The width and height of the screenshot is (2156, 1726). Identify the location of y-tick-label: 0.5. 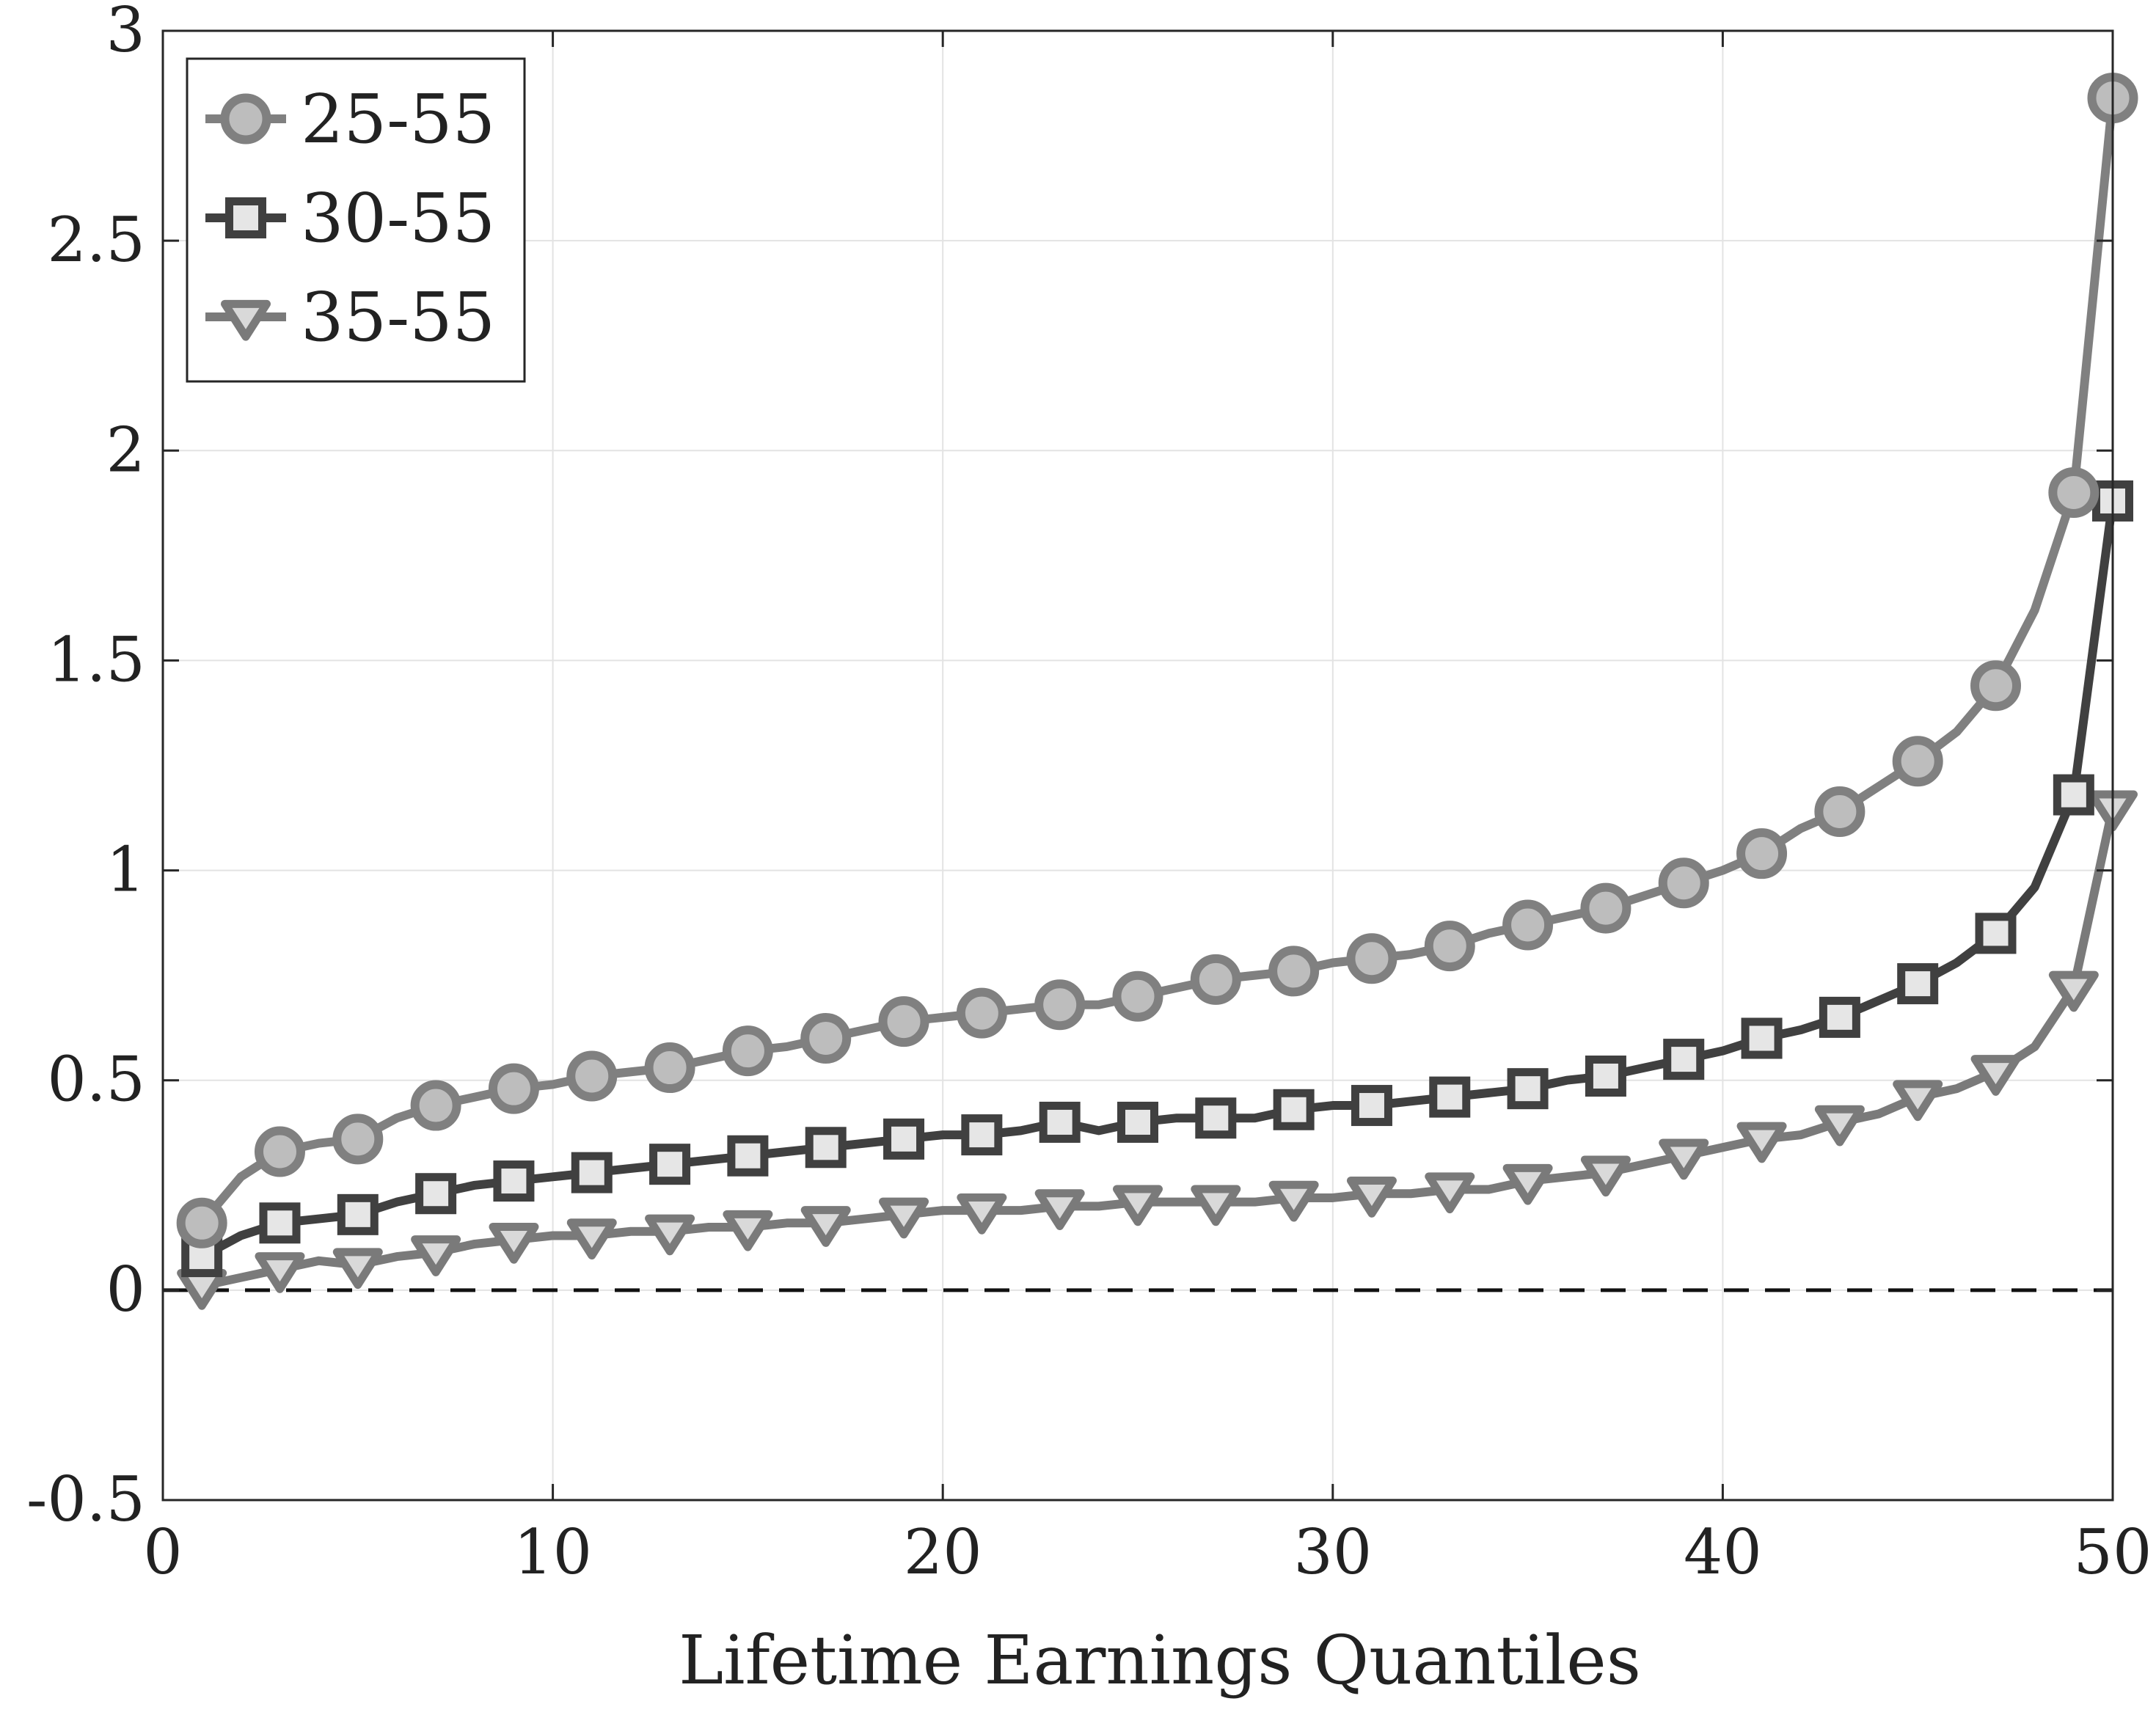
(96, 1080).